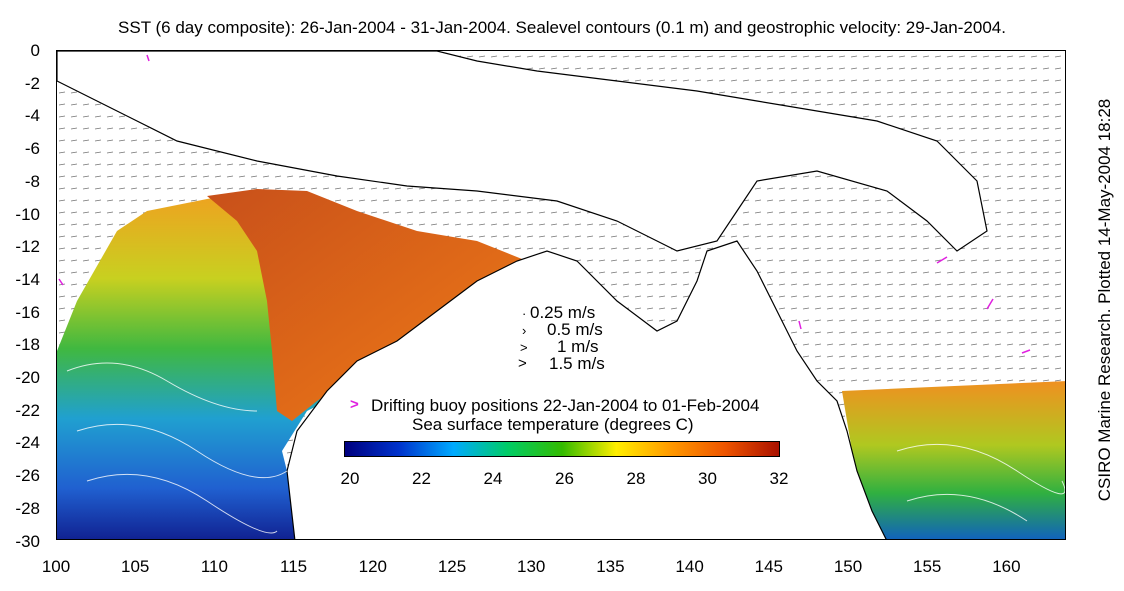 The height and width of the screenshot is (591, 1124). What do you see at coordinates (27, 345) in the screenshot?
I see `y-tick-label: -18` at bounding box center [27, 345].